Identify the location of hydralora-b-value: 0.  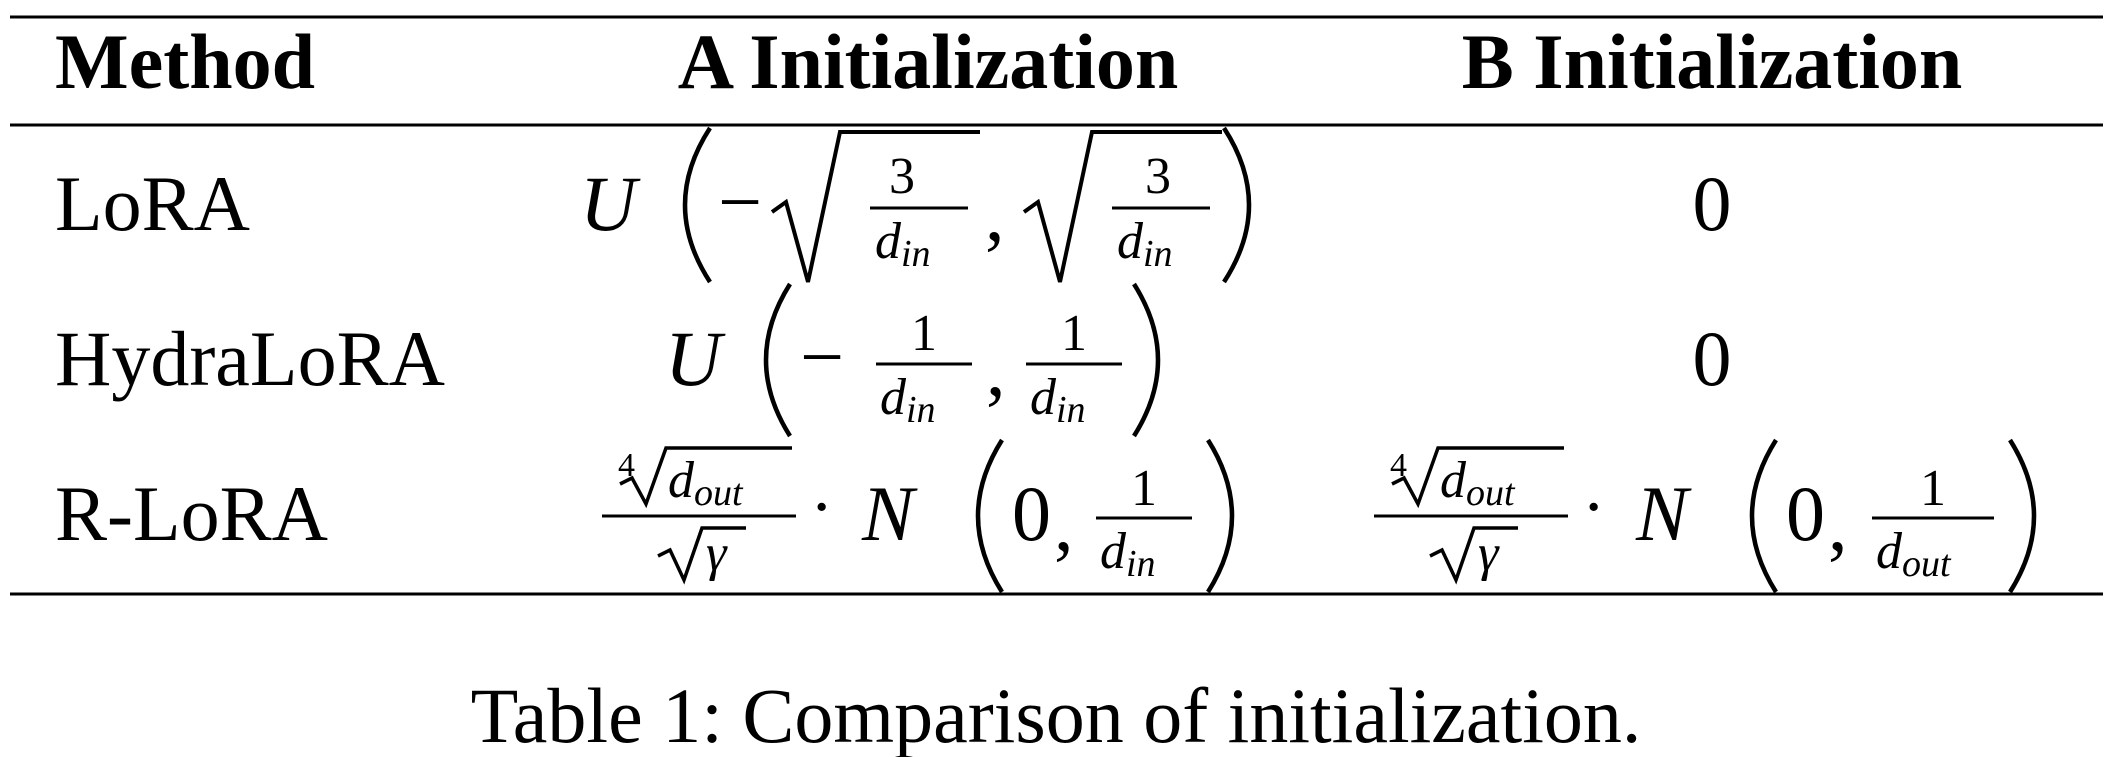
(1712, 358).